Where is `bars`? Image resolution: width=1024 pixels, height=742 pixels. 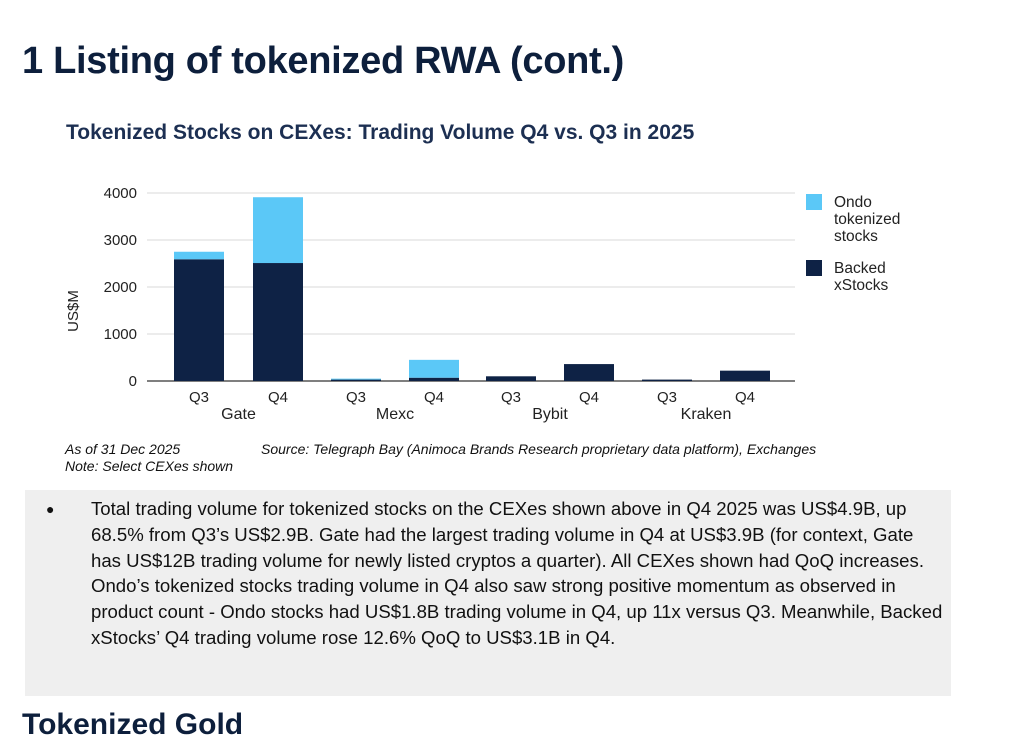
bars is located at coordinates (472, 289).